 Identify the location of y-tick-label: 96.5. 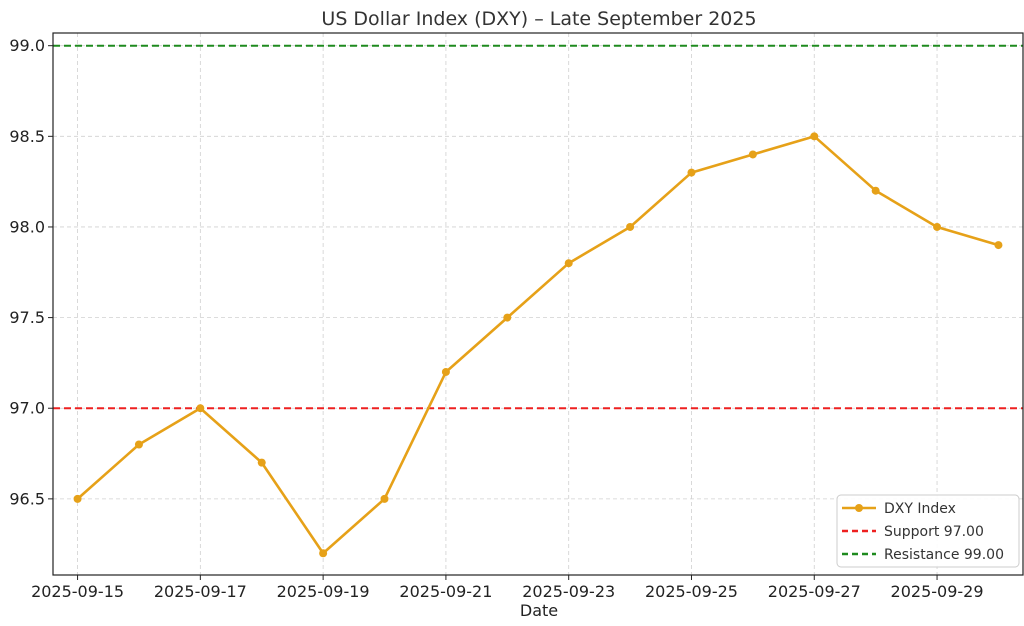
(27, 498).